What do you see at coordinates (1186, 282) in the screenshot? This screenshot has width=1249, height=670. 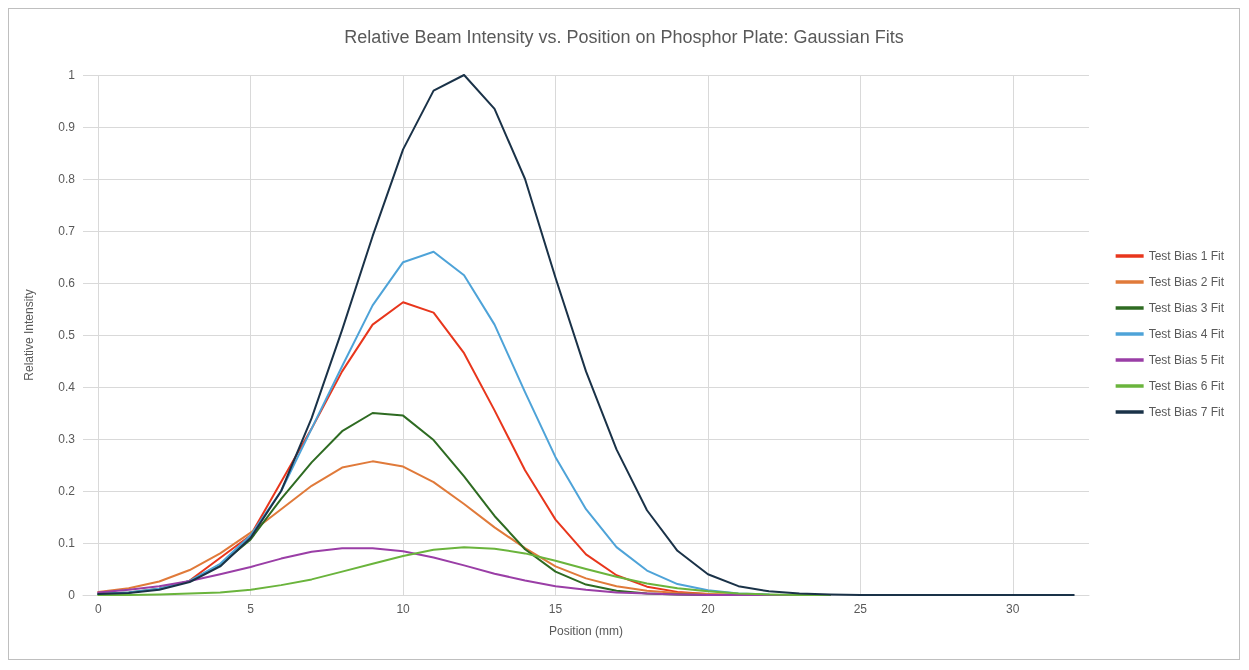 I see `legend-label: Test Bias 2 Fit` at bounding box center [1186, 282].